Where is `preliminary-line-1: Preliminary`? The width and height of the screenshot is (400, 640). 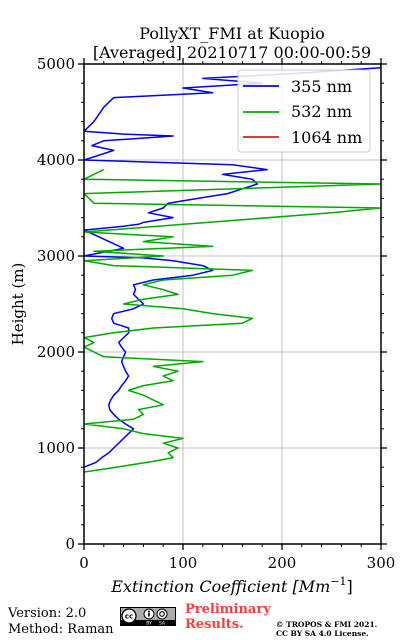
preliminary-line-1: Preliminary is located at coordinates (228, 609).